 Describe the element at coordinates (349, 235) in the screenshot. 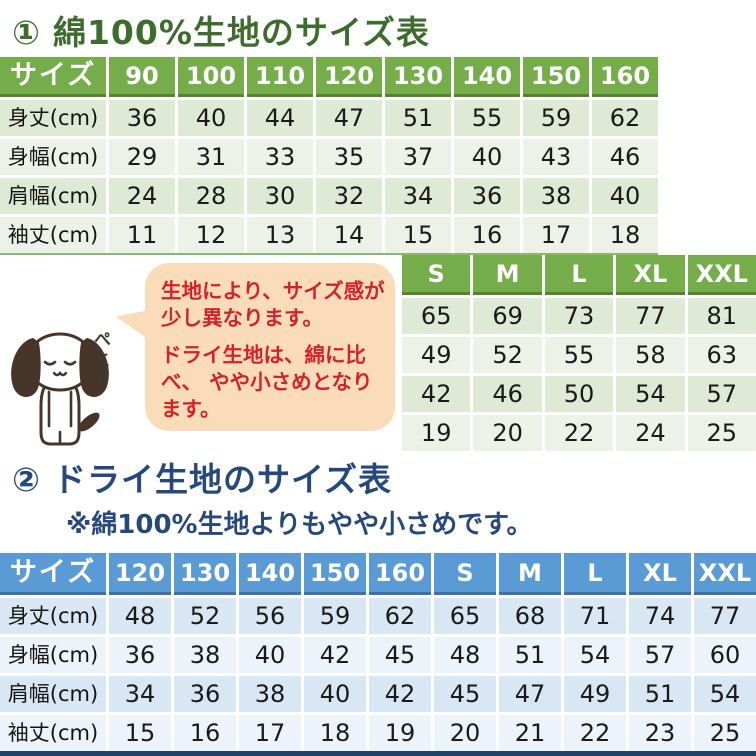

I see `table-cell: 14` at that location.